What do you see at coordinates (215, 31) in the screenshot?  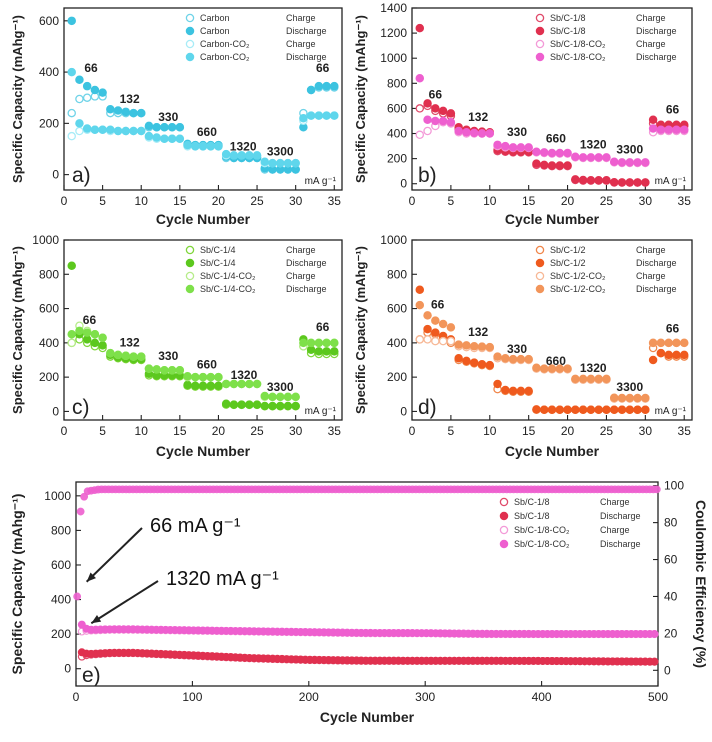 I see `legend-name: Carbon` at bounding box center [215, 31].